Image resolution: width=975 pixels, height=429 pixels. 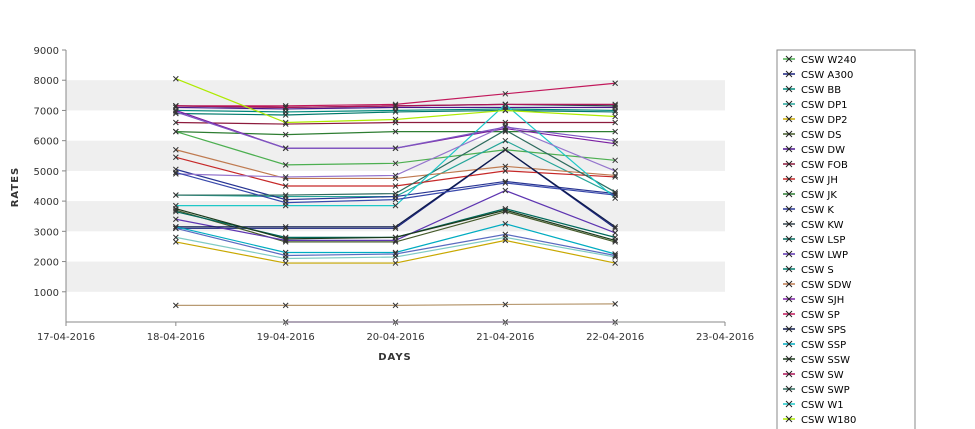 What do you see at coordinates (825, 390) in the screenshot?
I see `legend-label: CSW SWP` at bounding box center [825, 390].